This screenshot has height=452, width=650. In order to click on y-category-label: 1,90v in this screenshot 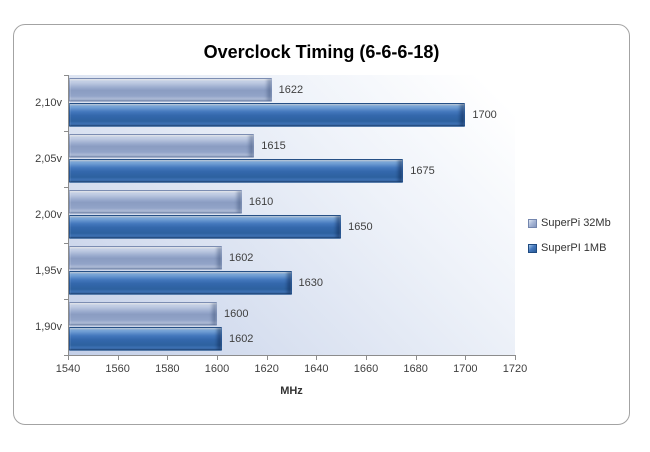, I will do `click(48, 327)`.